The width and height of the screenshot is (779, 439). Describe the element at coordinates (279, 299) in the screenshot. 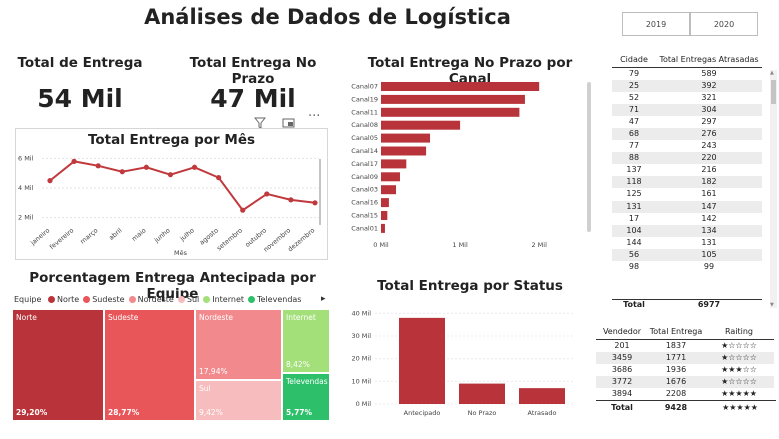

I see `legend-item: Televendas` at that location.